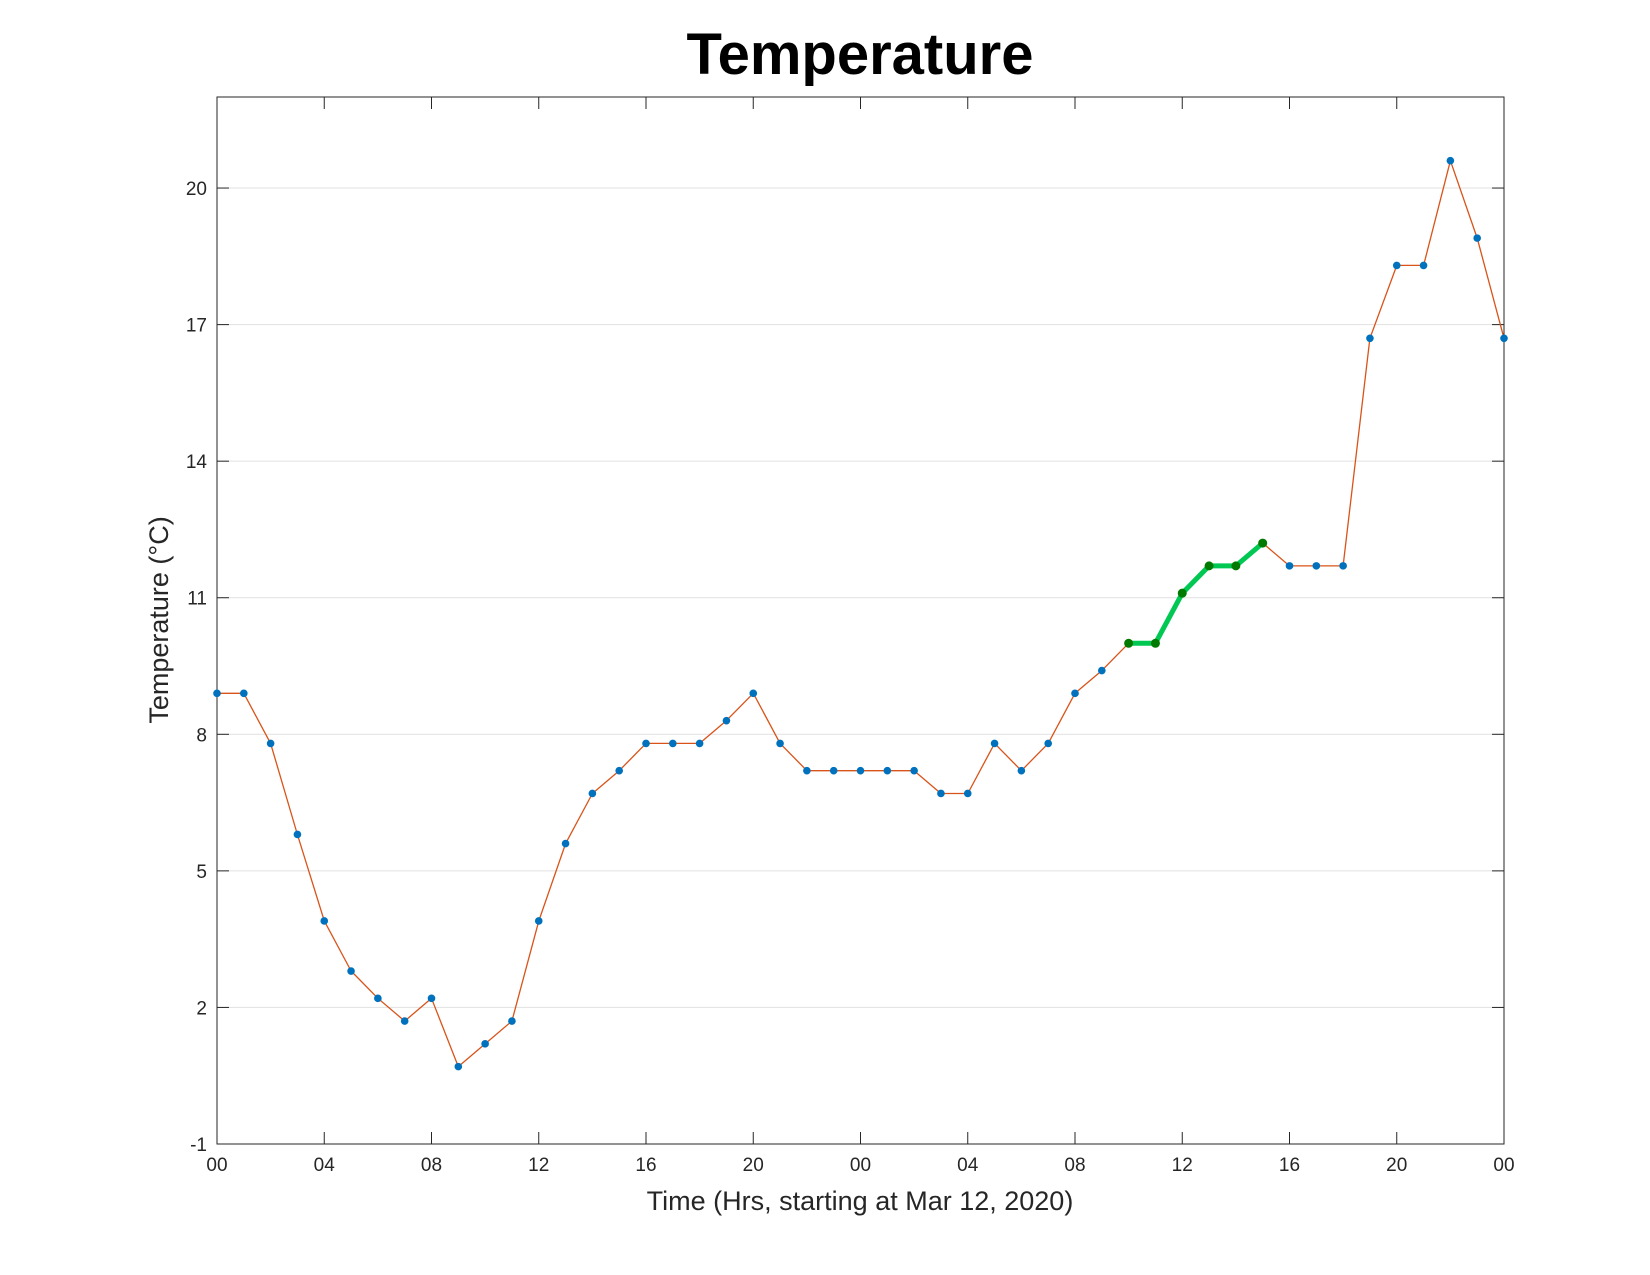 Image resolution: width=1650 pixels, height=1275 pixels. I want to click on y-tick-label: 5, so click(201, 872).